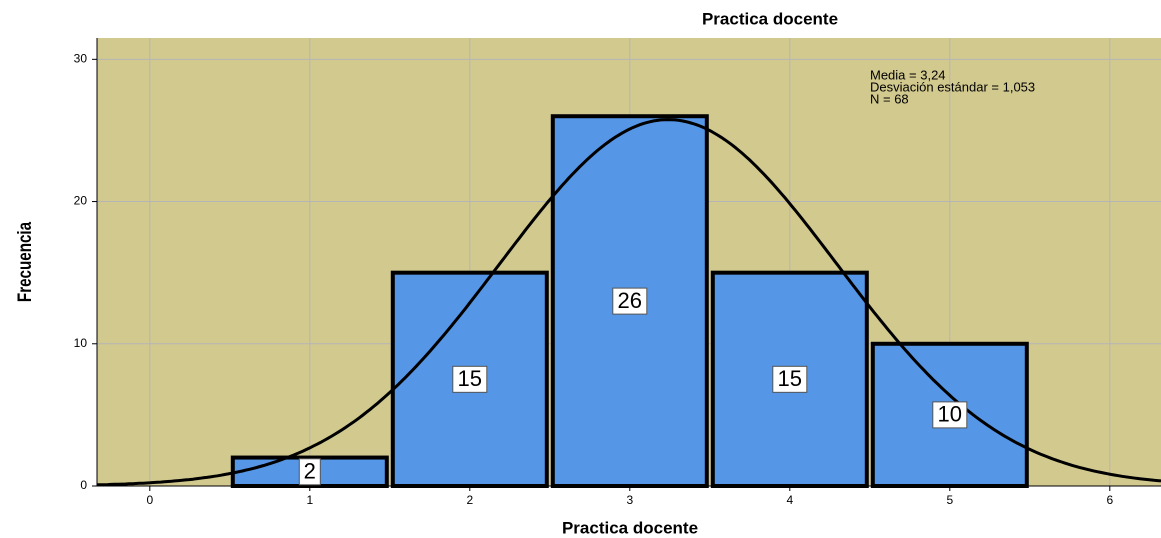 Image resolution: width=1161 pixels, height=538 pixels. I want to click on value-label: 10, so click(950, 414).